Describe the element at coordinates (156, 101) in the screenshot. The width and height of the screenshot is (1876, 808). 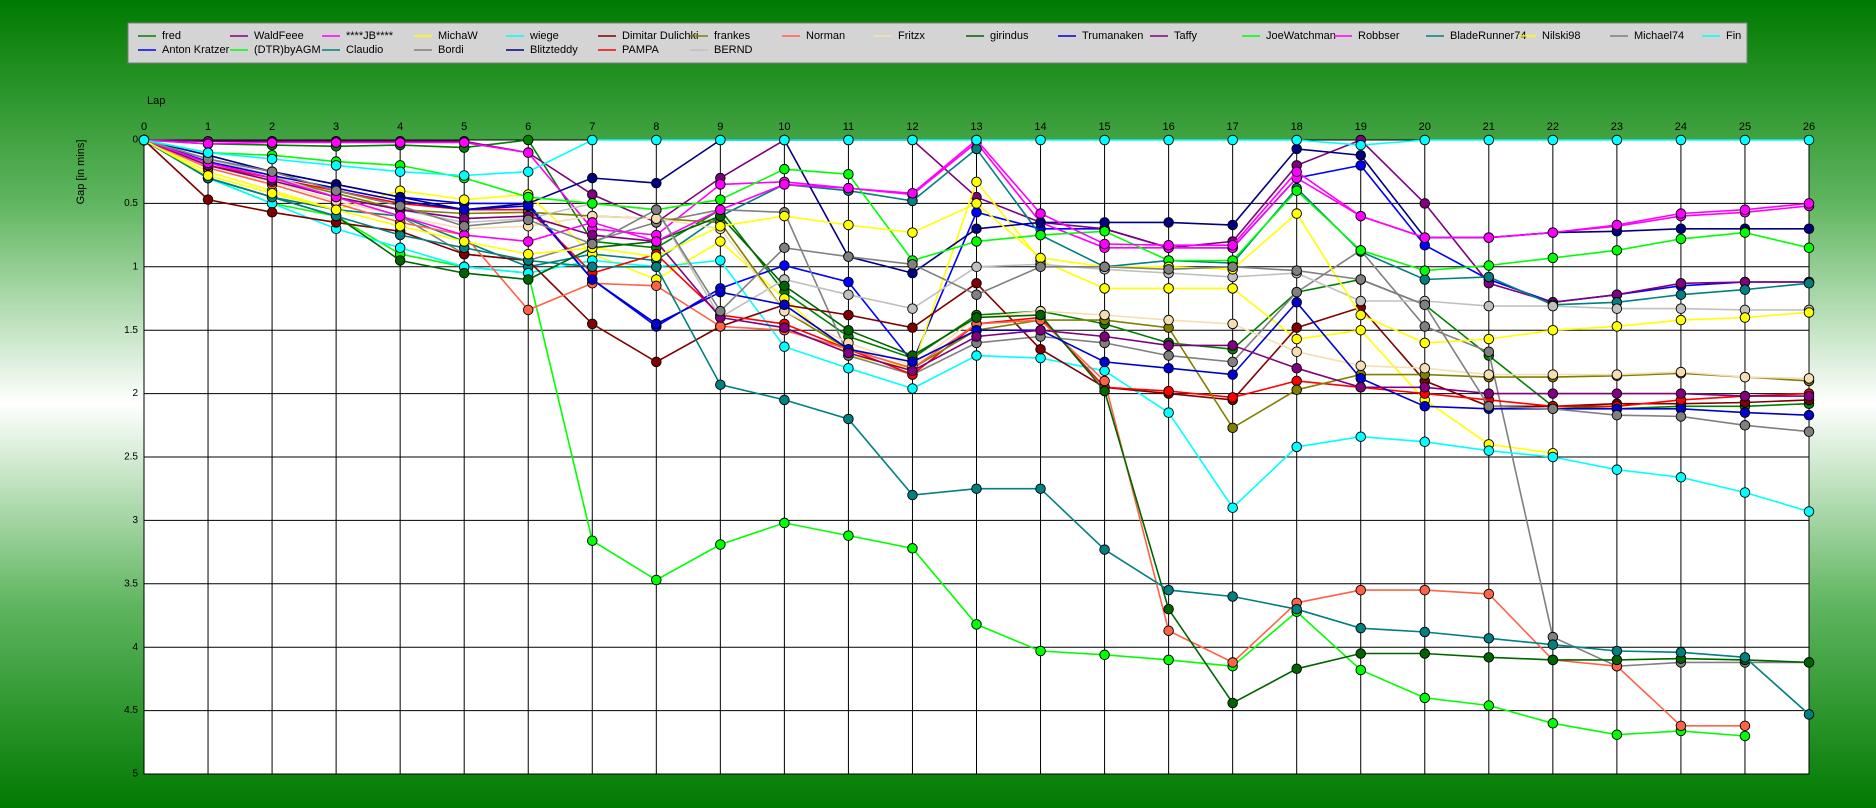
I see `x-axis-label: Lap` at that location.